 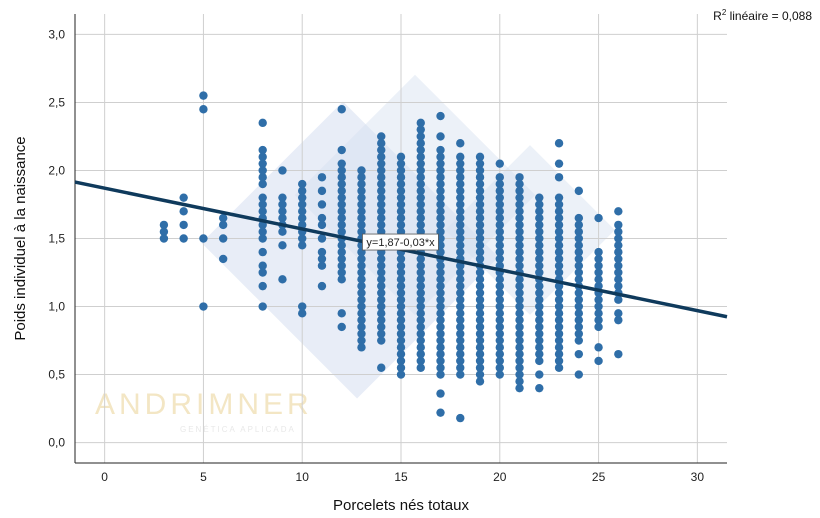 What do you see at coordinates (698, 477) in the screenshot?
I see `x-tick-label: 30` at bounding box center [698, 477].